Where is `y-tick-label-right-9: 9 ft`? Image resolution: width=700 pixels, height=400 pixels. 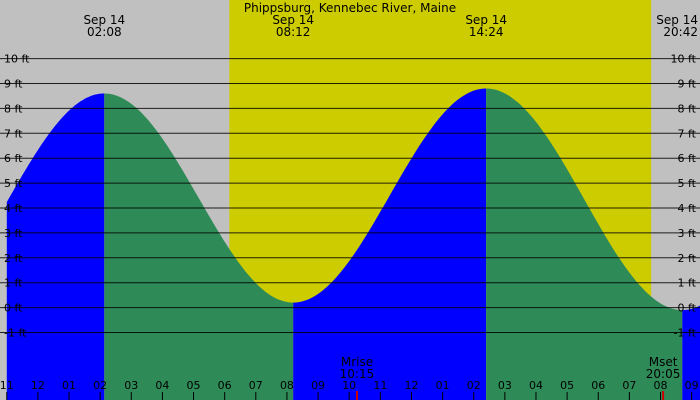
y-tick-label-right-9: 9 ft is located at coordinates (687, 84).